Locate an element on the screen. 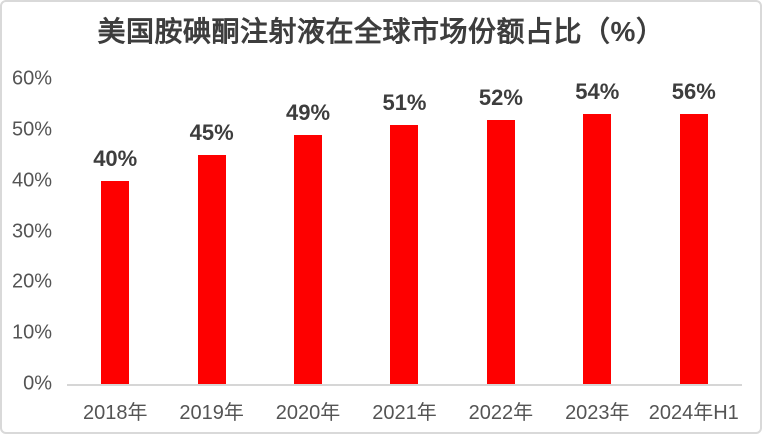 This screenshot has width=762, height=434. x-tick-label: 2018年 is located at coordinates (115, 413).